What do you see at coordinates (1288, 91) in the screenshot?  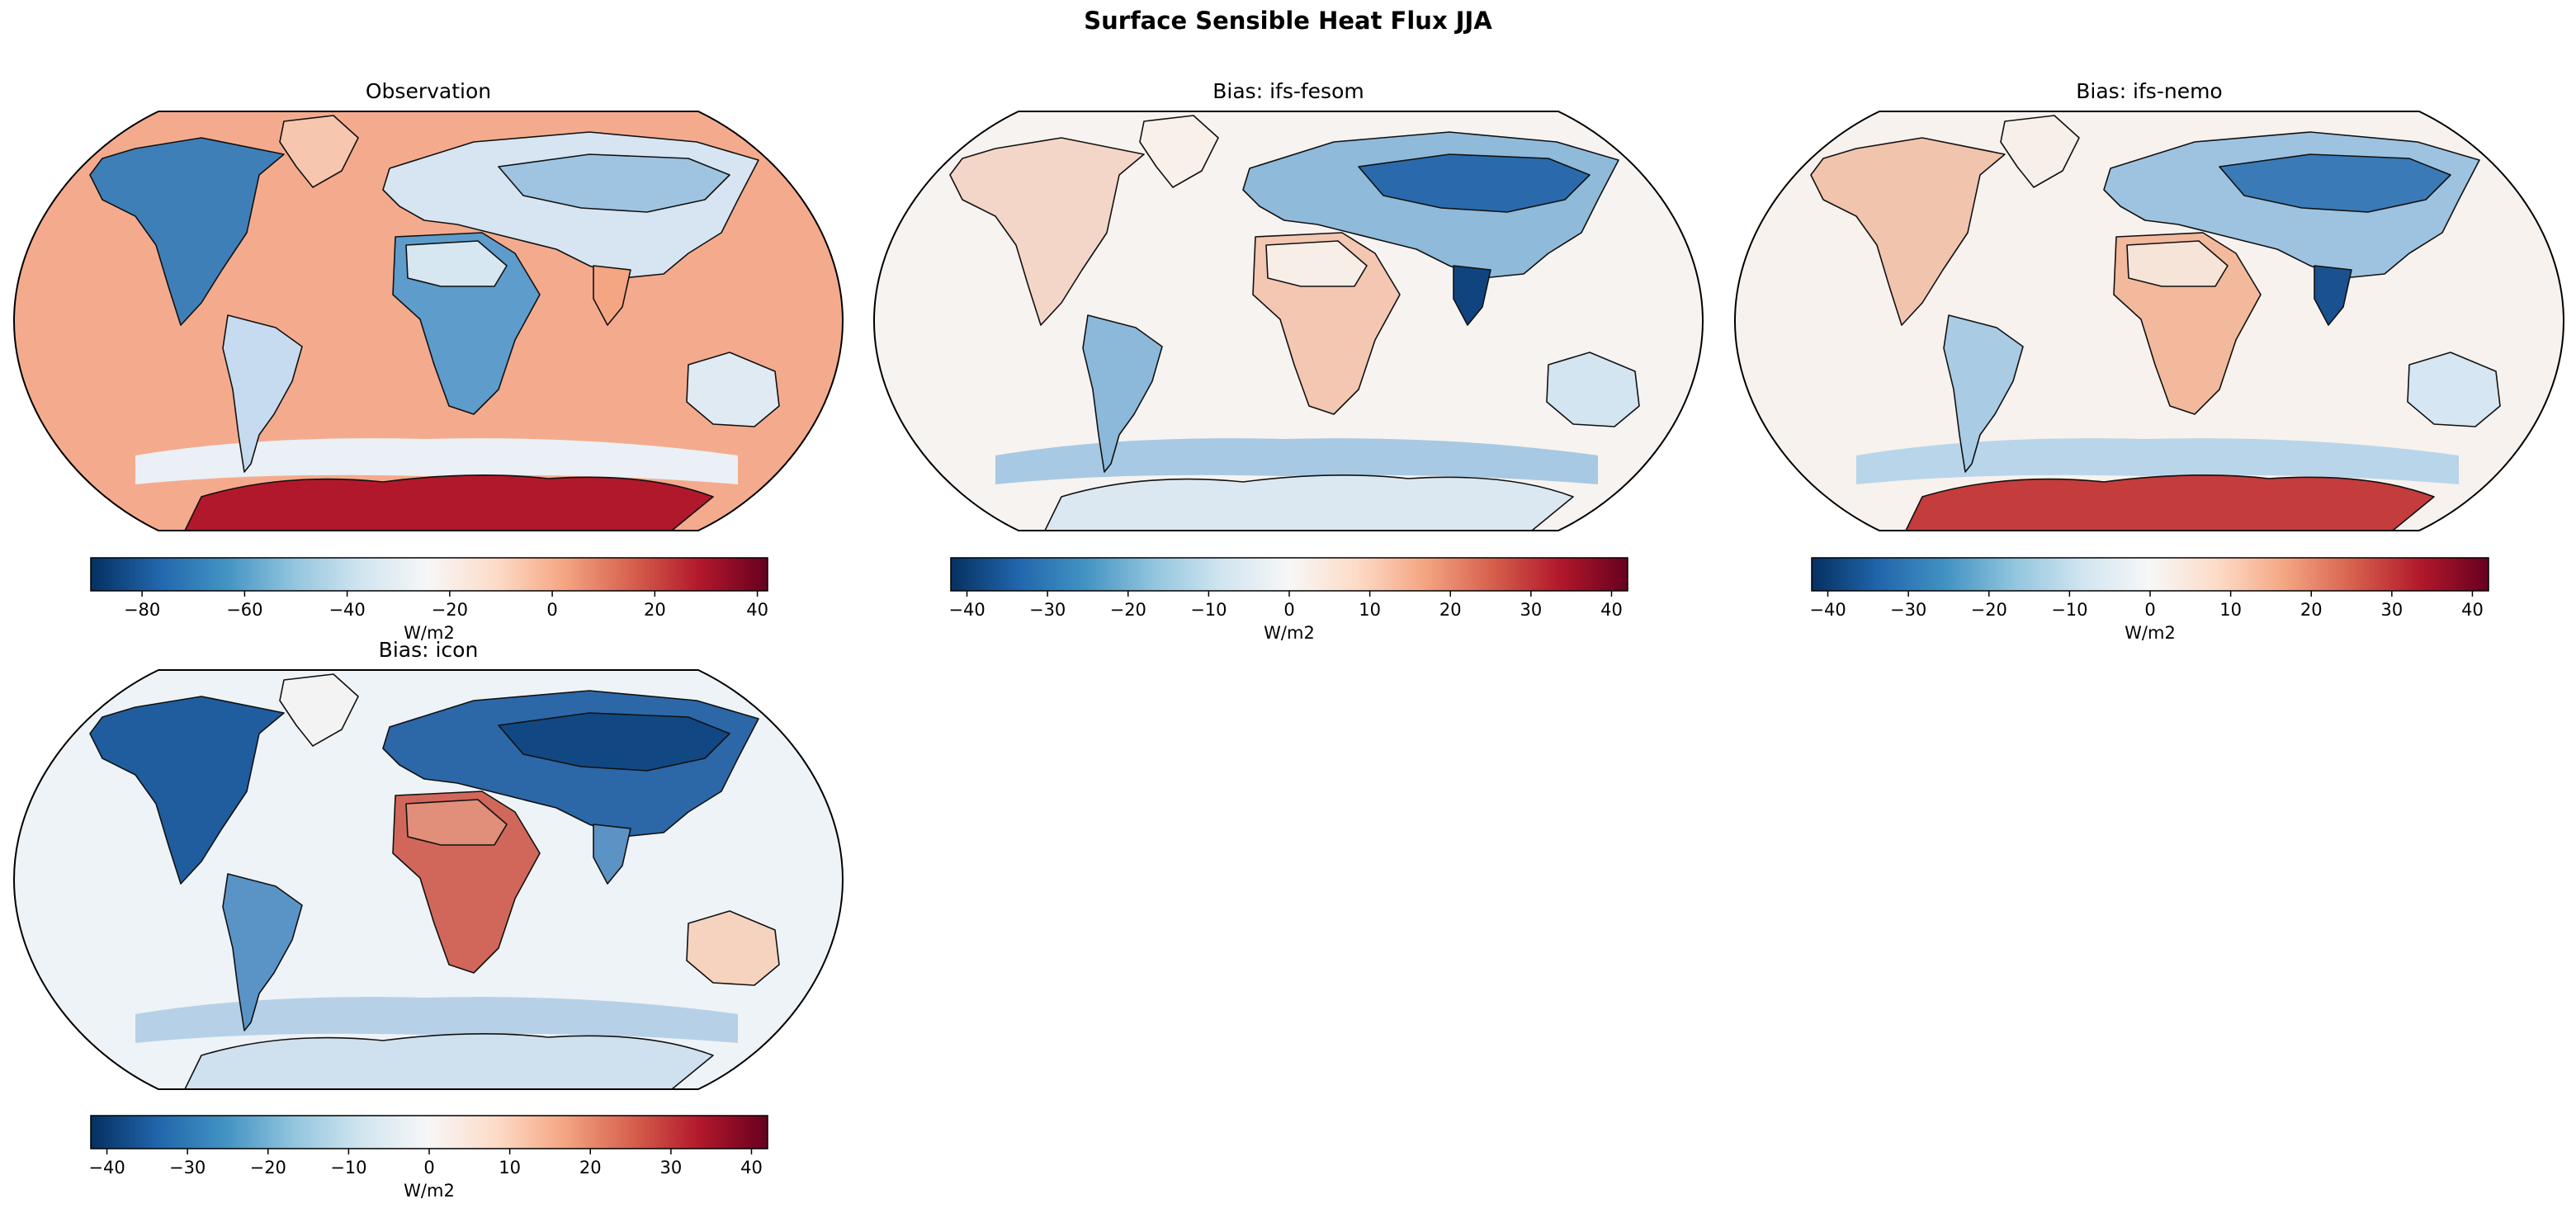 I see `panel-title-ifs-fesom: Bias: ifs-fesom` at bounding box center [1288, 91].